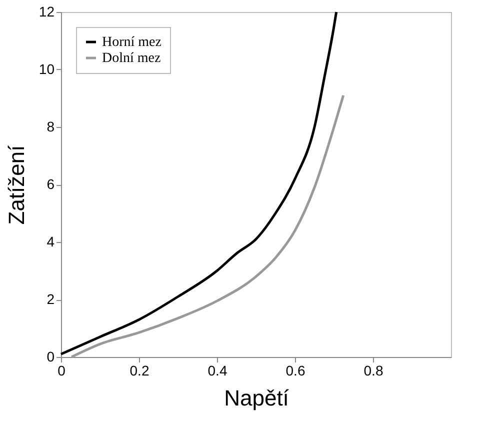  Describe the element at coordinates (62, 370) in the screenshot. I see `x-tick-label: 0` at that location.